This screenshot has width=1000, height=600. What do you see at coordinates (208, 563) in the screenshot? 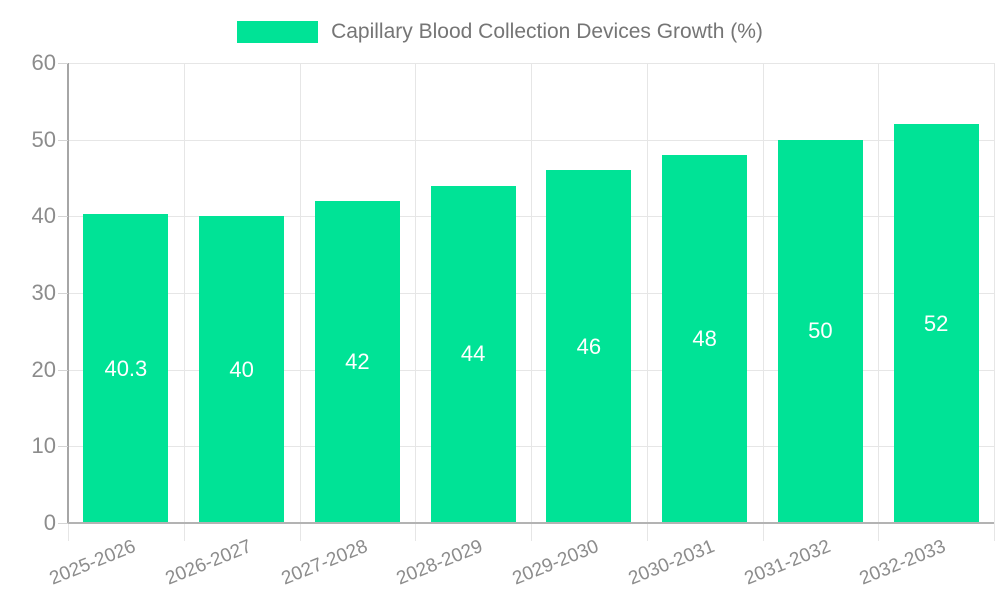
I see `x-tick-label: 2026-2027` at bounding box center [208, 563].